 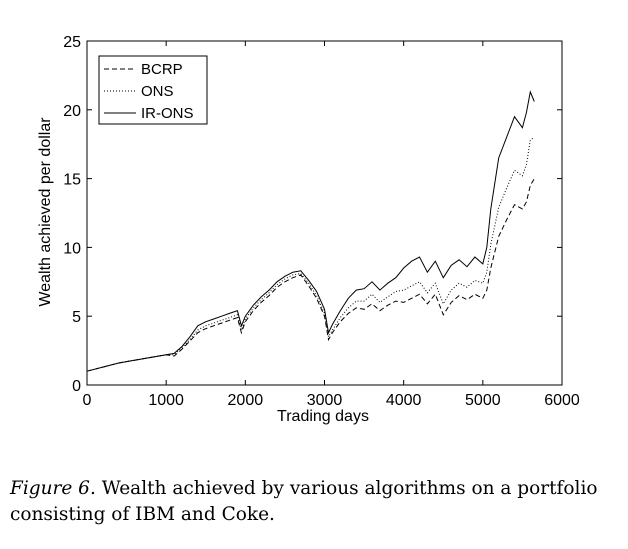 I want to click on y-tick-label: 10, so click(x=72, y=248).